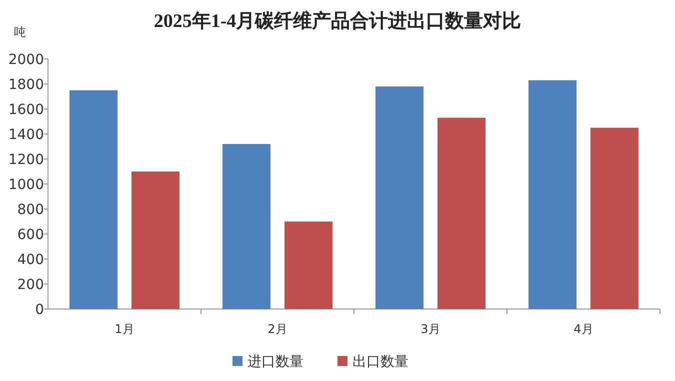 This screenshot has width=675, height=381. I want to click on y-tick-label: 0, so click(39, 310).